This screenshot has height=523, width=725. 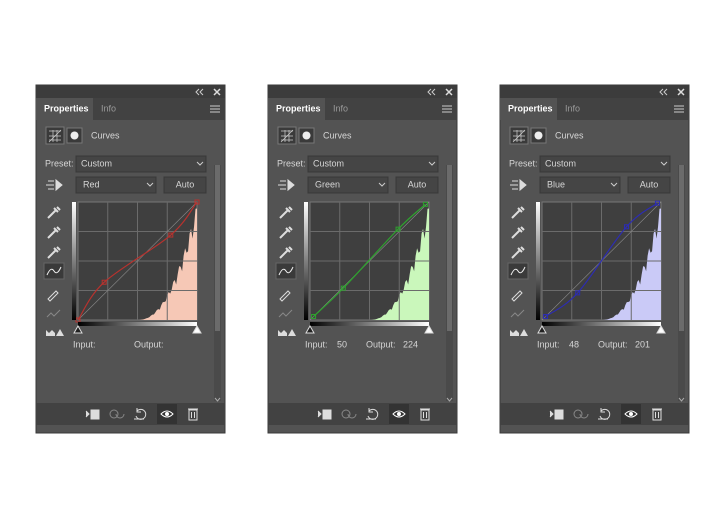 I want to click on output-gradient, so click(x=306, y=261).